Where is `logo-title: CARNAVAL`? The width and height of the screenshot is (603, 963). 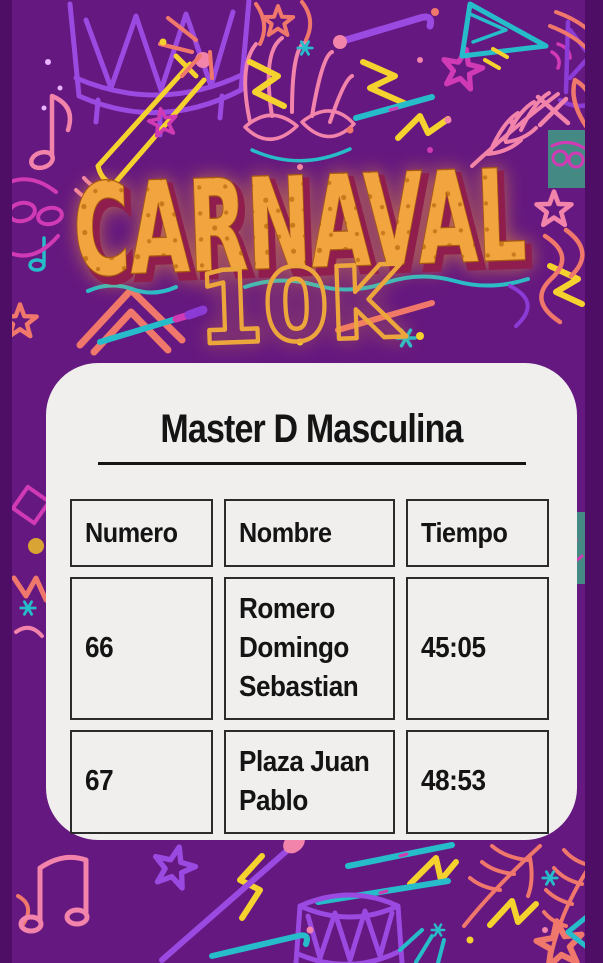
logo-title: CARNAVAL is located at coordinates (299, 223).